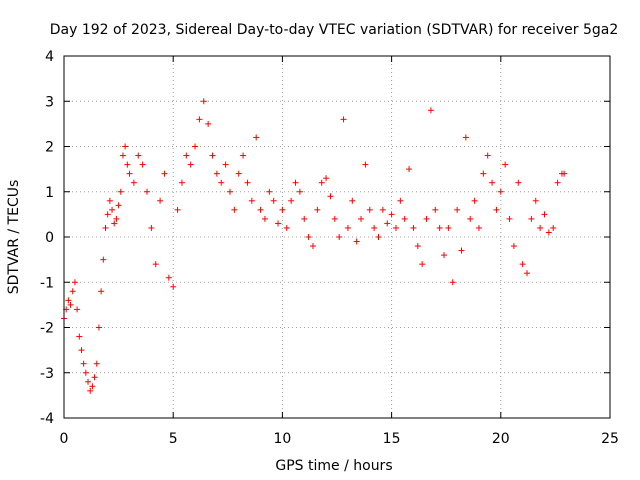  Describe the element at coordinates (501, 439) in the screenshot. I see `x-tick-label: 20` at that location.